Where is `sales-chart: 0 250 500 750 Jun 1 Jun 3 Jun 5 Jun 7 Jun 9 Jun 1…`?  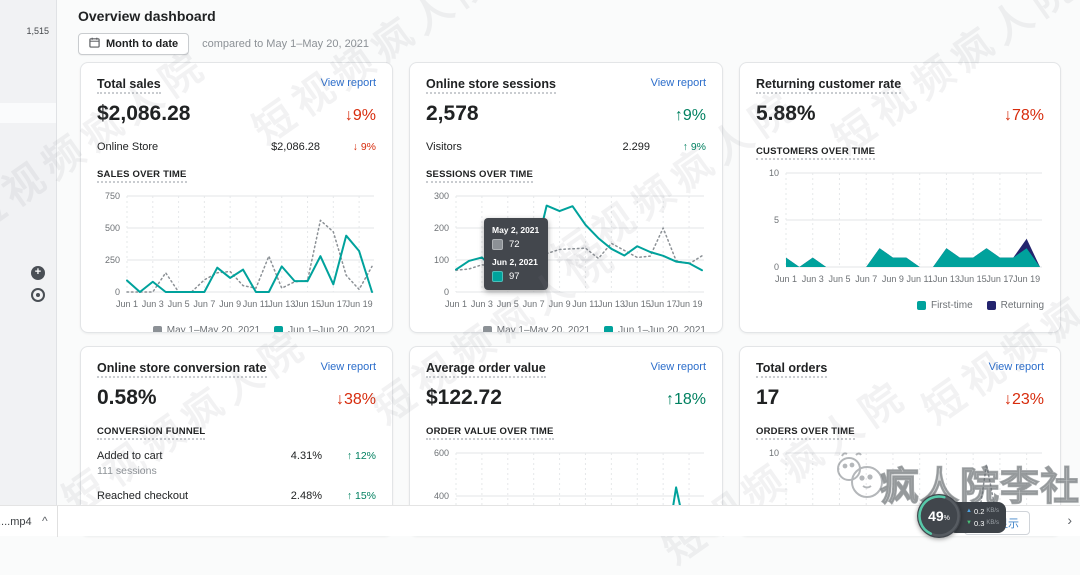
sales-chart: 0 250 500 750 Jun 1 Jun 3 Jun 5 Jun 7 Jun 9 Jun 1… is located at coordinates (236, 255).